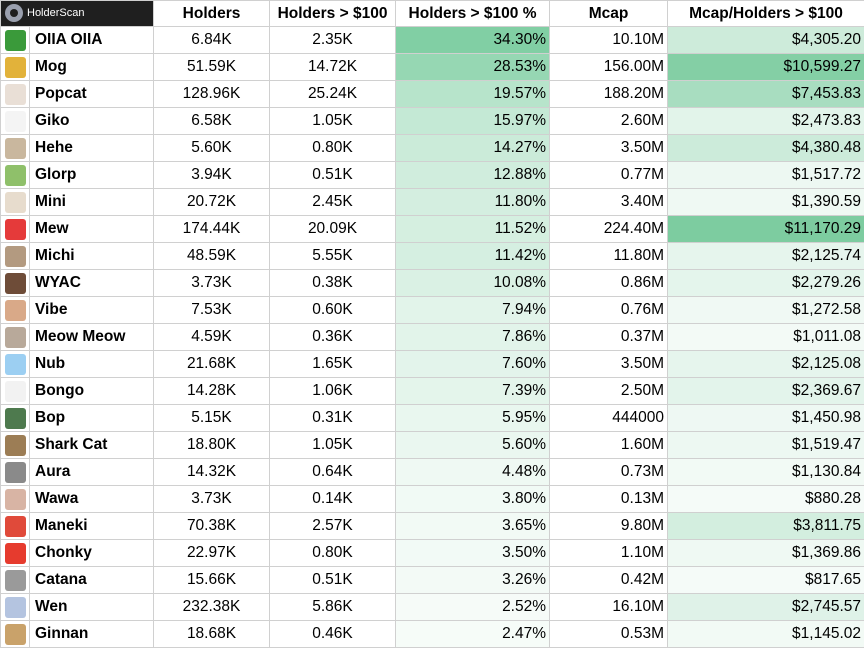  What do you see at coordinates (766, 526) in the screenshot?
I see `mcap-per-holder-value: $3,811.75` at bounding box center [766, 526].